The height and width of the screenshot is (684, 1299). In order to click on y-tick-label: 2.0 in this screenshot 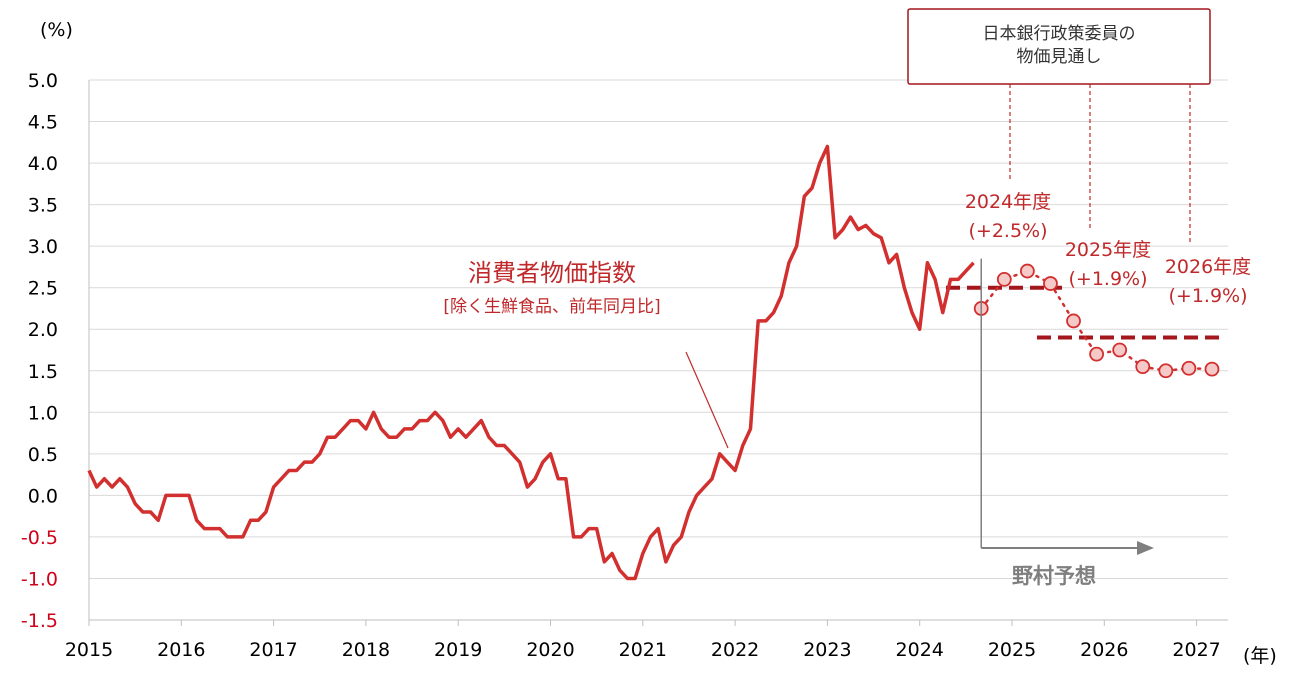, I will do `click(43, 330)`.